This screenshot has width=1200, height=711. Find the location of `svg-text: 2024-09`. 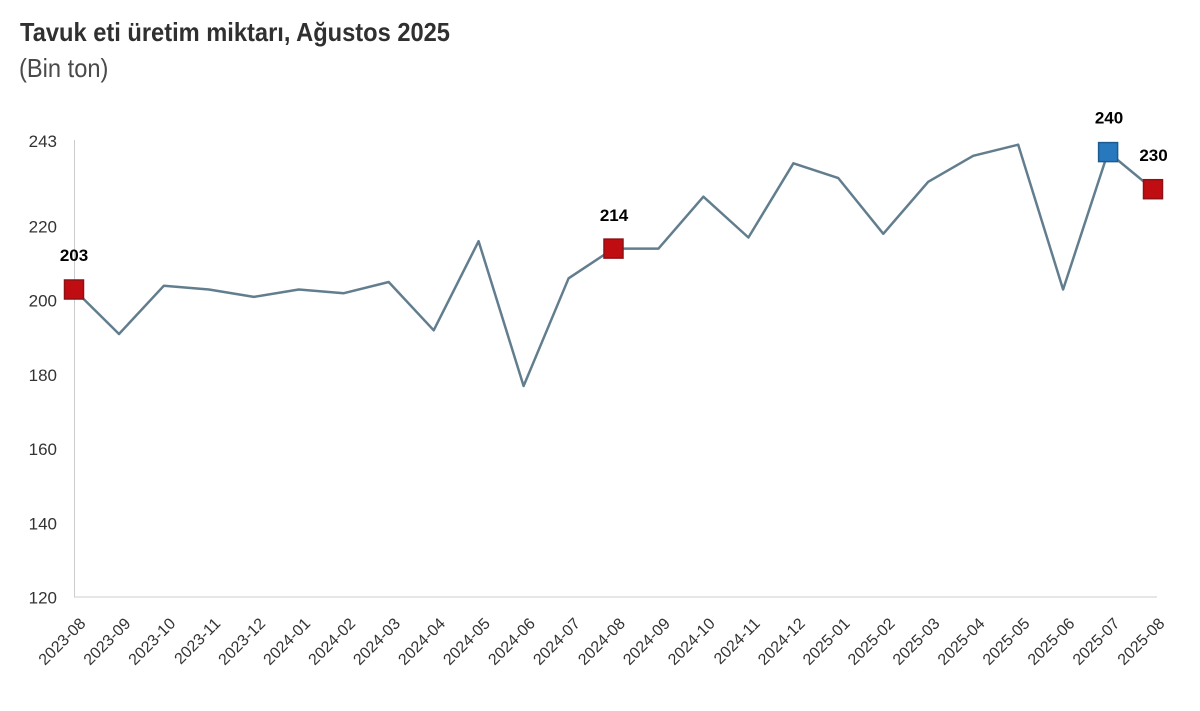

svg-text: 2024-09 is located at coordinates (647, 642).